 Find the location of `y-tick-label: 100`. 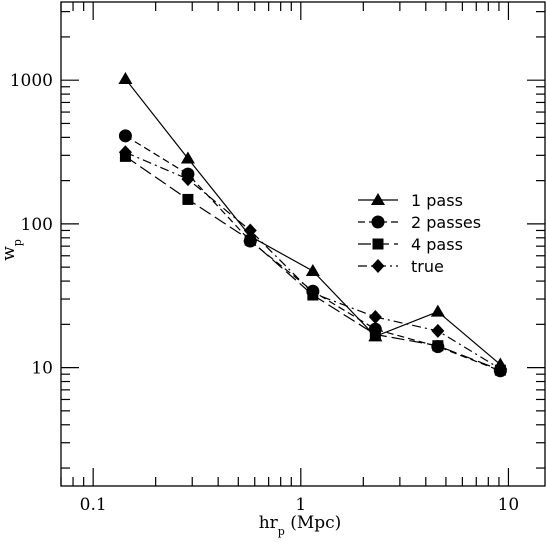

y-tick-label: 100 is located at coordinates (37, 225).